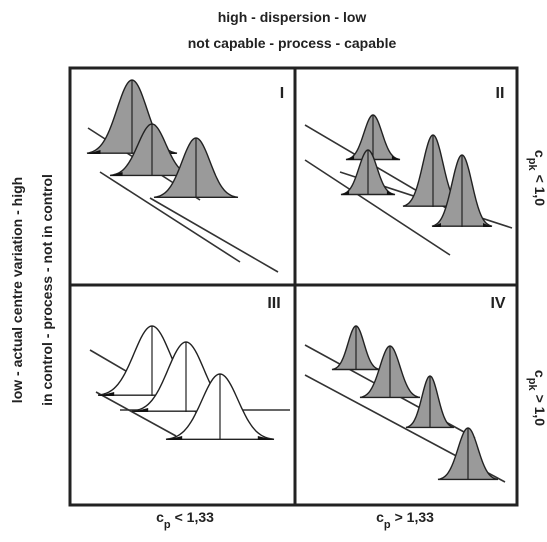  Describe the element at coordinates (500, 93) in the screenshot. I see `quadrant-label: II` at that location.